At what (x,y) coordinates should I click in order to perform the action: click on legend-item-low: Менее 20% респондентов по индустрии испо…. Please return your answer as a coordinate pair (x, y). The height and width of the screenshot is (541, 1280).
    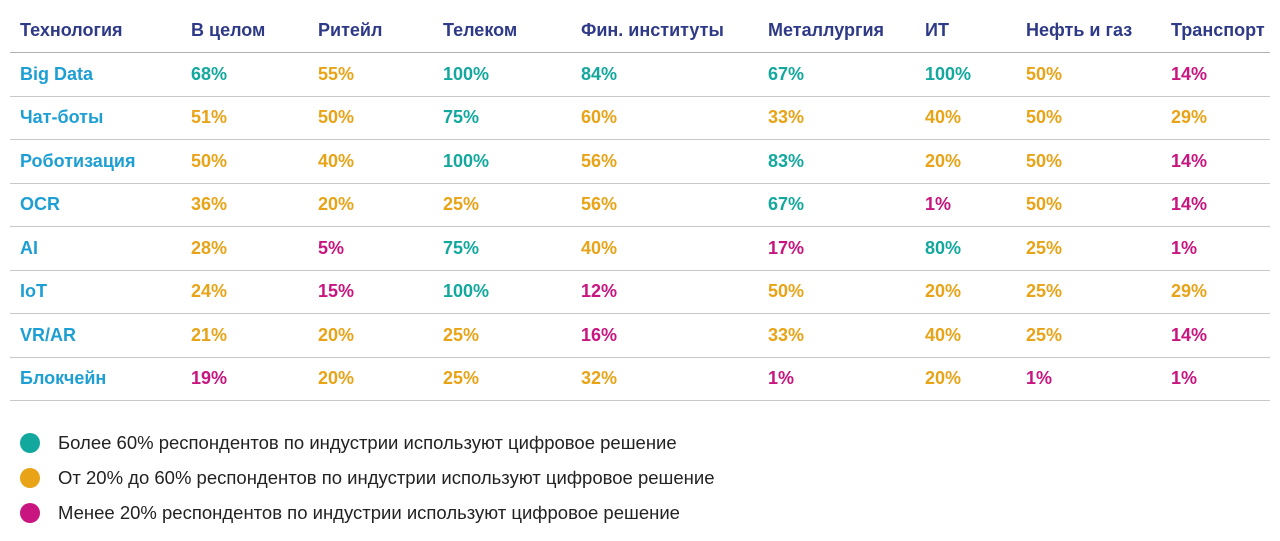
    Looking at the image, I should click on (367, 512).